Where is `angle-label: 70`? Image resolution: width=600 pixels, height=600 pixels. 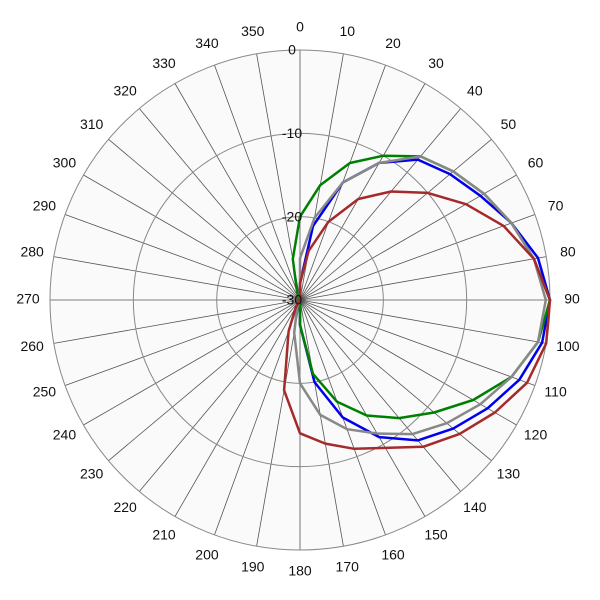 angle-label: 70 is located at coordinates (556, 206).